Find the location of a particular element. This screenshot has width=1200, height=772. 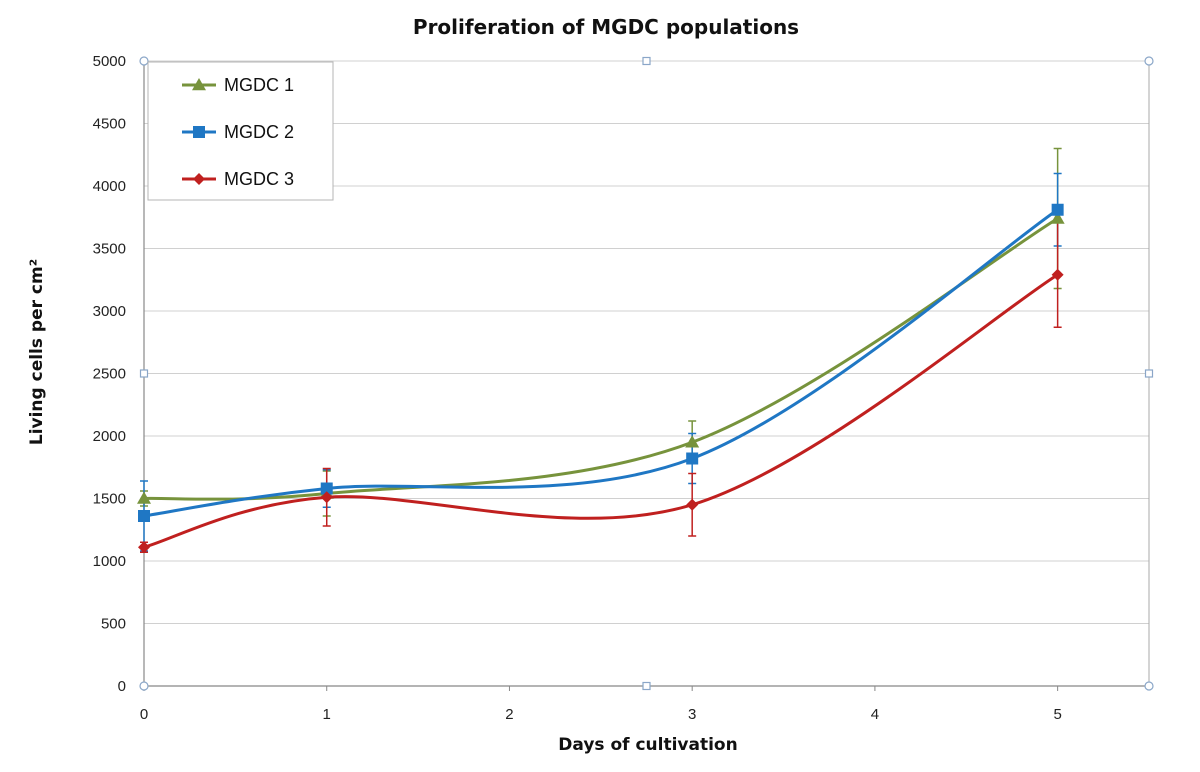

legend-label: MGDC 3 is located at coordinates (259, 179).